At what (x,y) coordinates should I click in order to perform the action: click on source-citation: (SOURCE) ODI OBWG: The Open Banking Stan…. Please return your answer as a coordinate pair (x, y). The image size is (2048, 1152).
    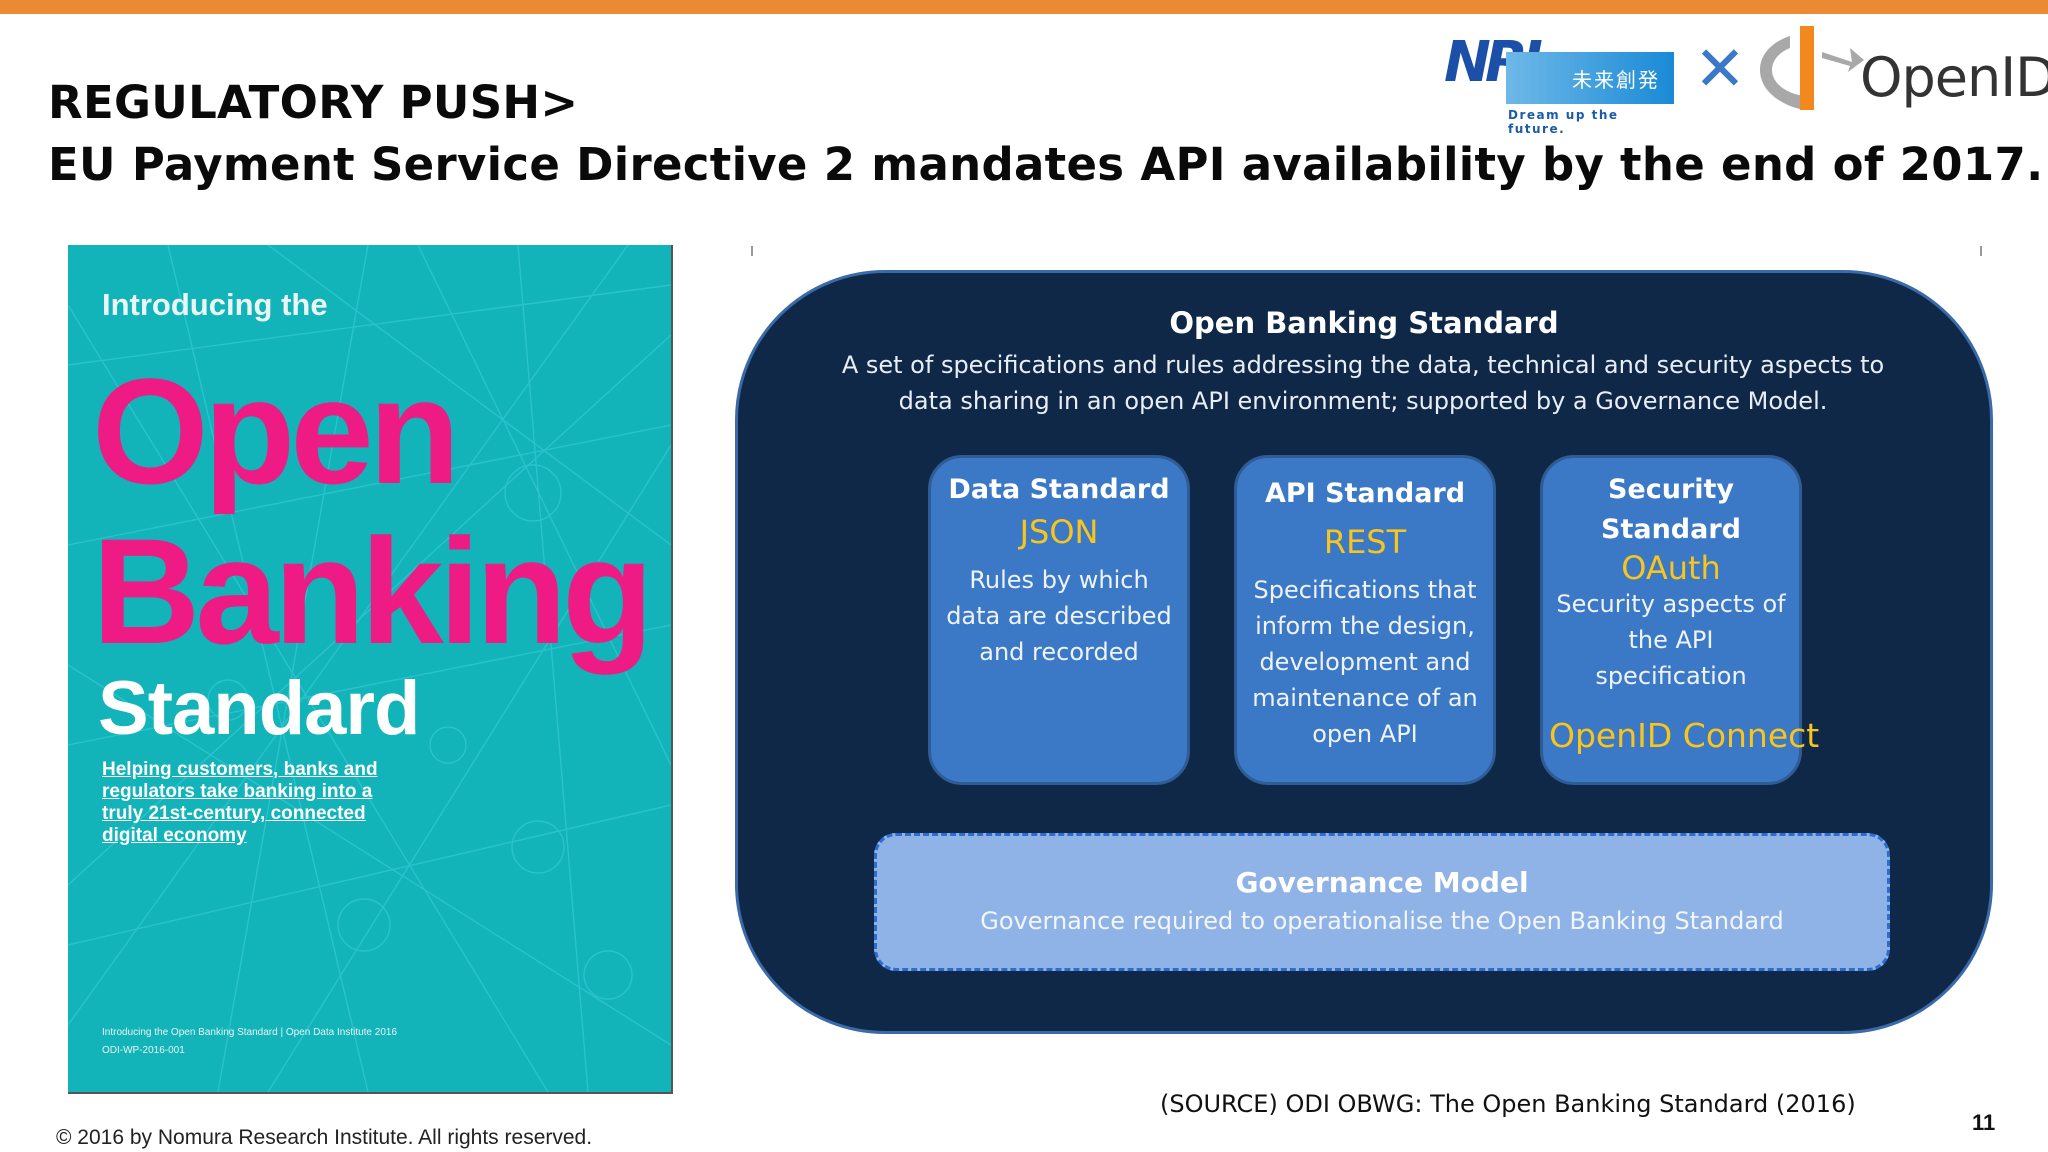
    Looking at the image, I should click on (1508, 1104).